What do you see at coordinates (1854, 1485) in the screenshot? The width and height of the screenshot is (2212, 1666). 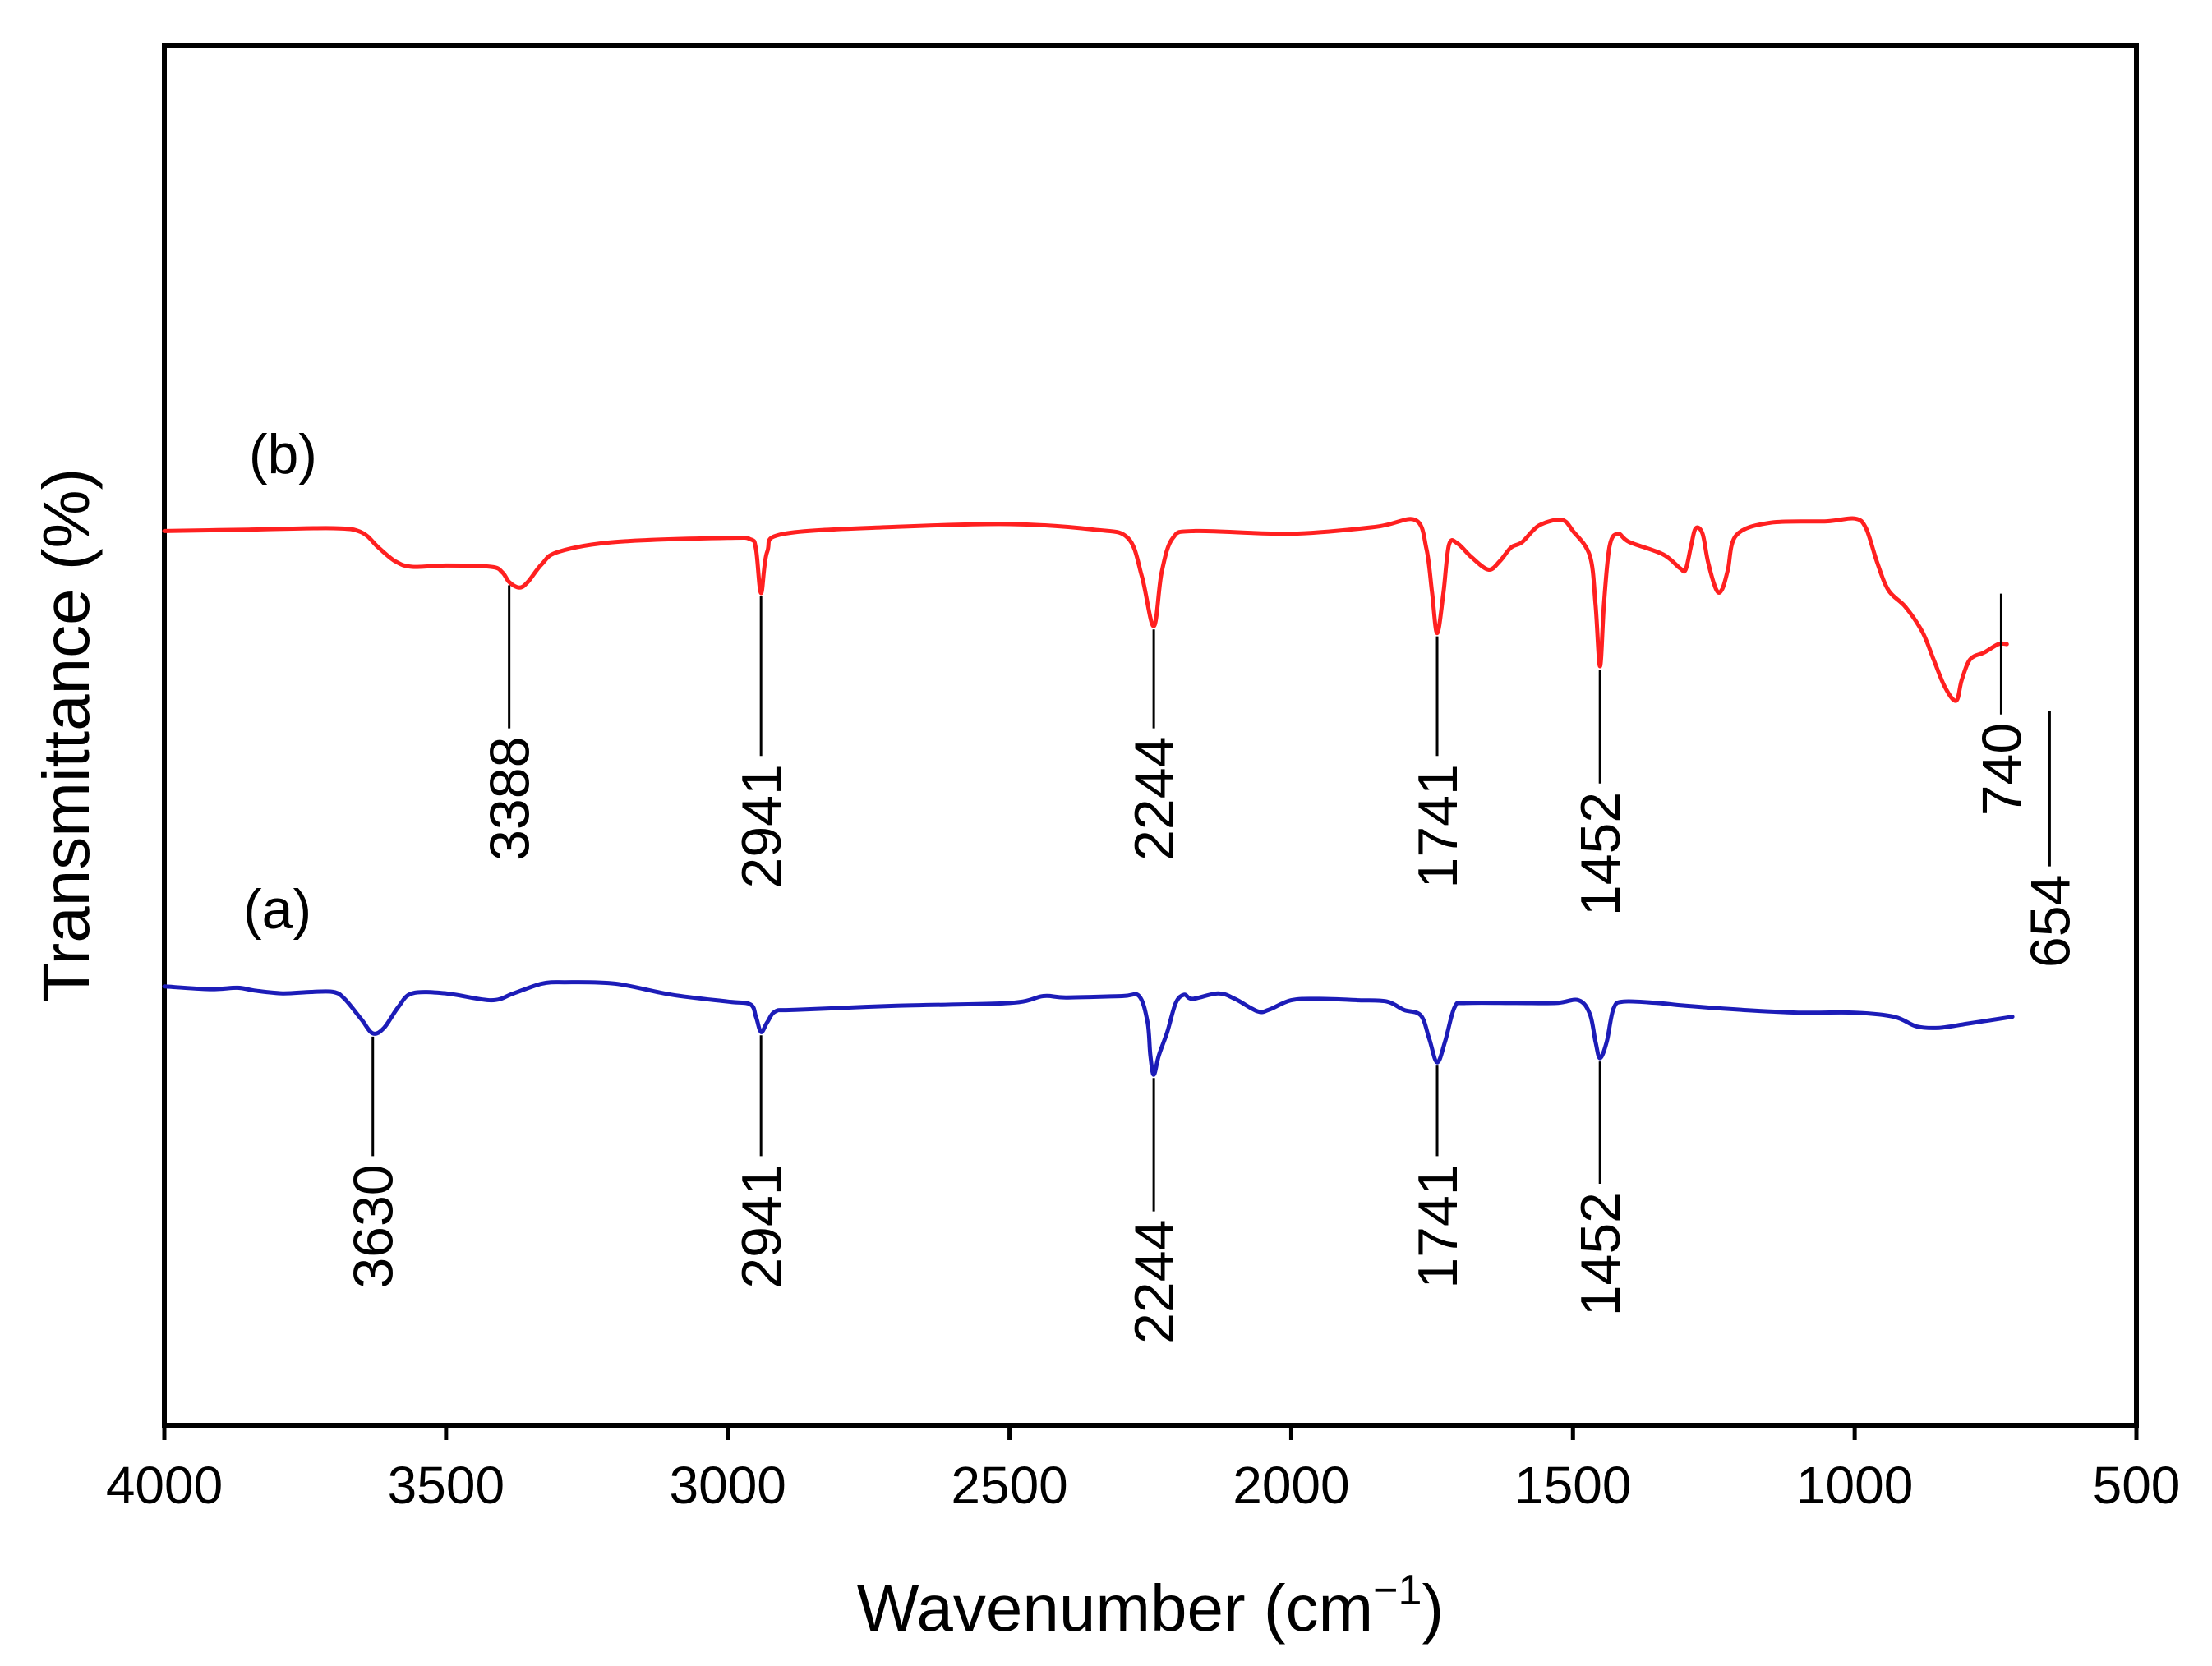 I see `x-tick-label: 1000` at bounding box center [1854, 1485].